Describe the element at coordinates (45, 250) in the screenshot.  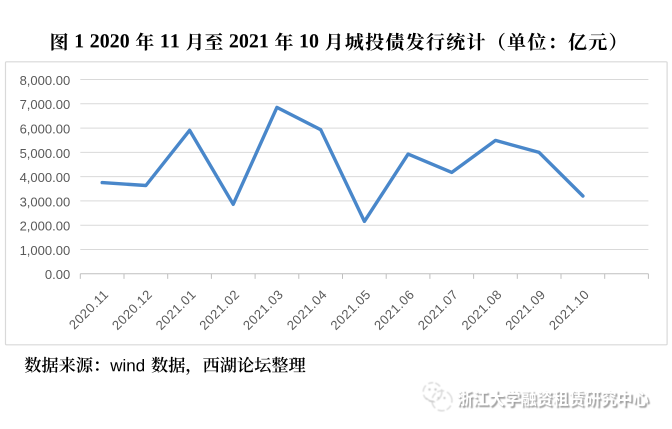
I see `svg-text: 1,000.00` at that location.